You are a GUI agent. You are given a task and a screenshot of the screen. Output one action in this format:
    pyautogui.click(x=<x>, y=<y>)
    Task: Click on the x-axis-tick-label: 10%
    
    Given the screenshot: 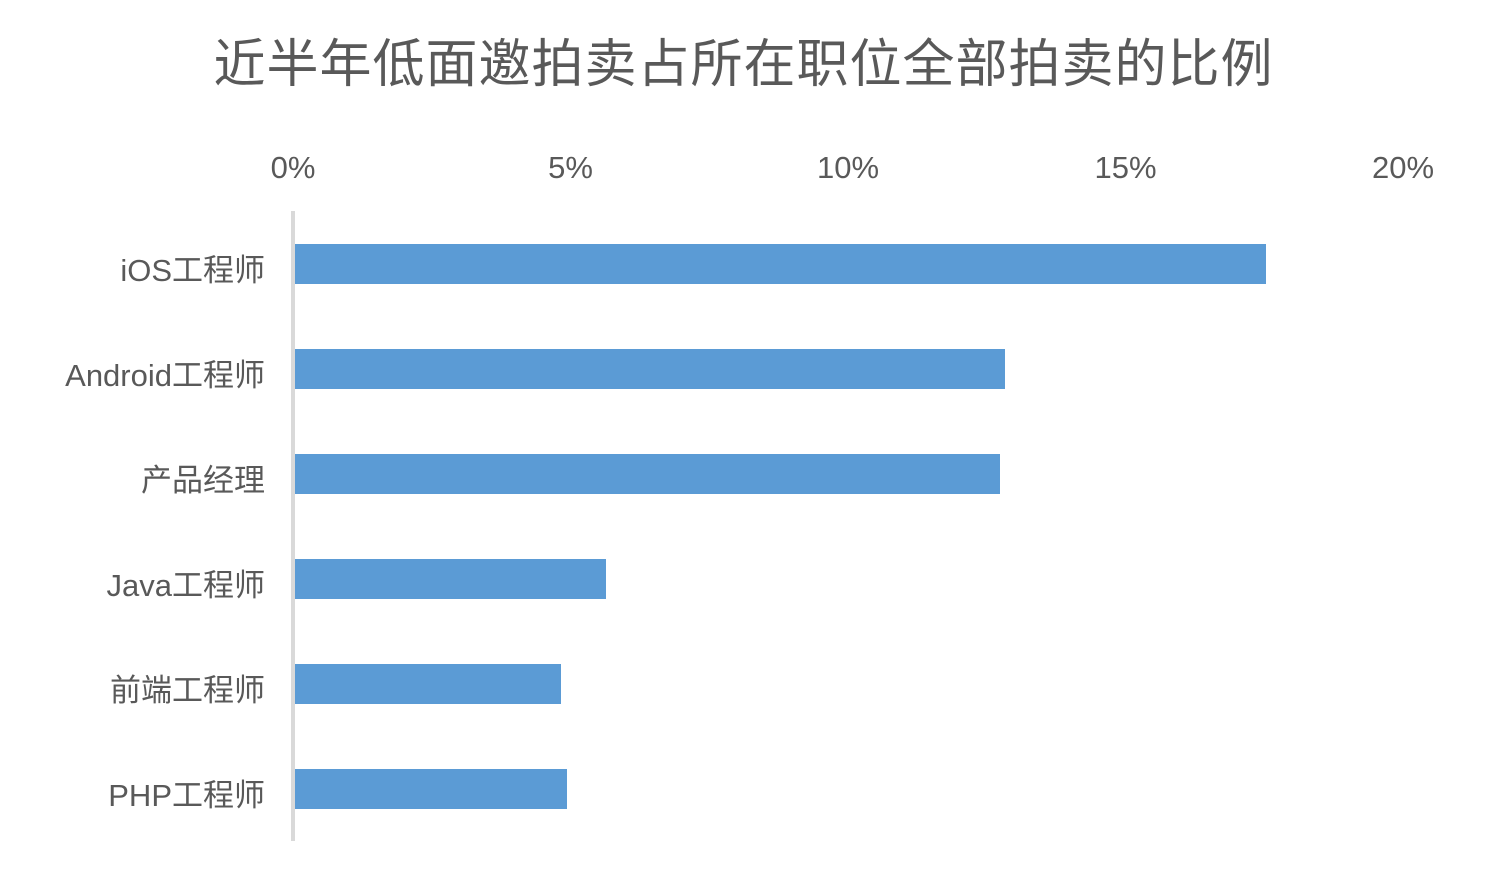 What is the action you would take?
    pyautogui.click(x=848, y=167)
    